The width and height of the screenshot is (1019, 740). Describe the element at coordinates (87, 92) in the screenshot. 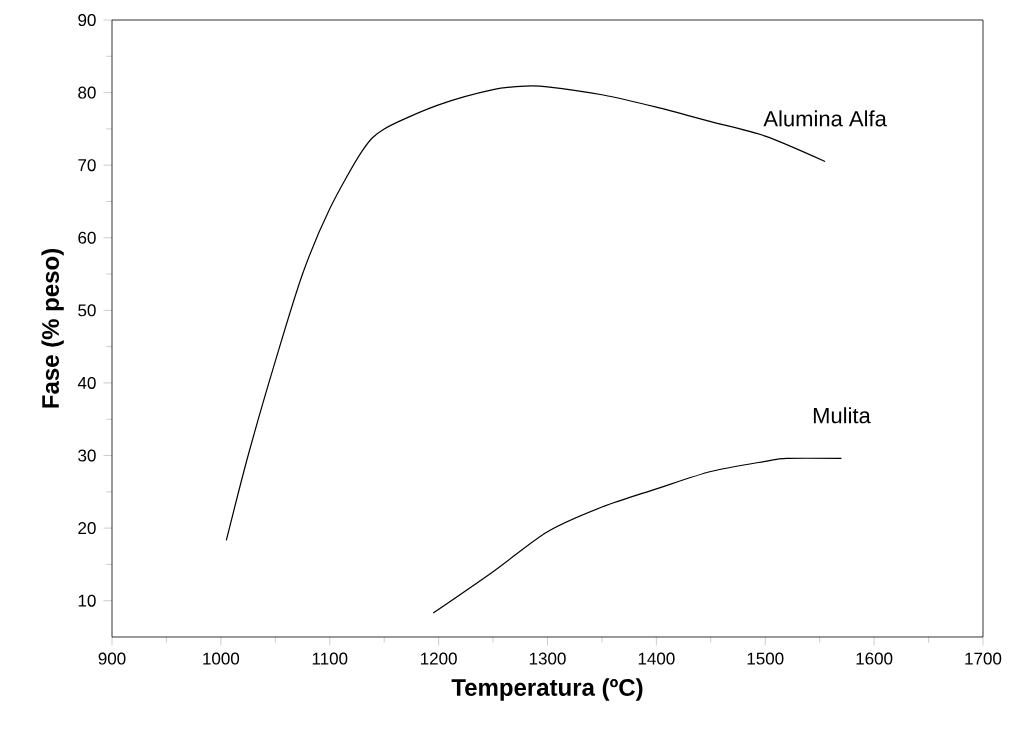

I see `y-tick-label: 80` at that location.